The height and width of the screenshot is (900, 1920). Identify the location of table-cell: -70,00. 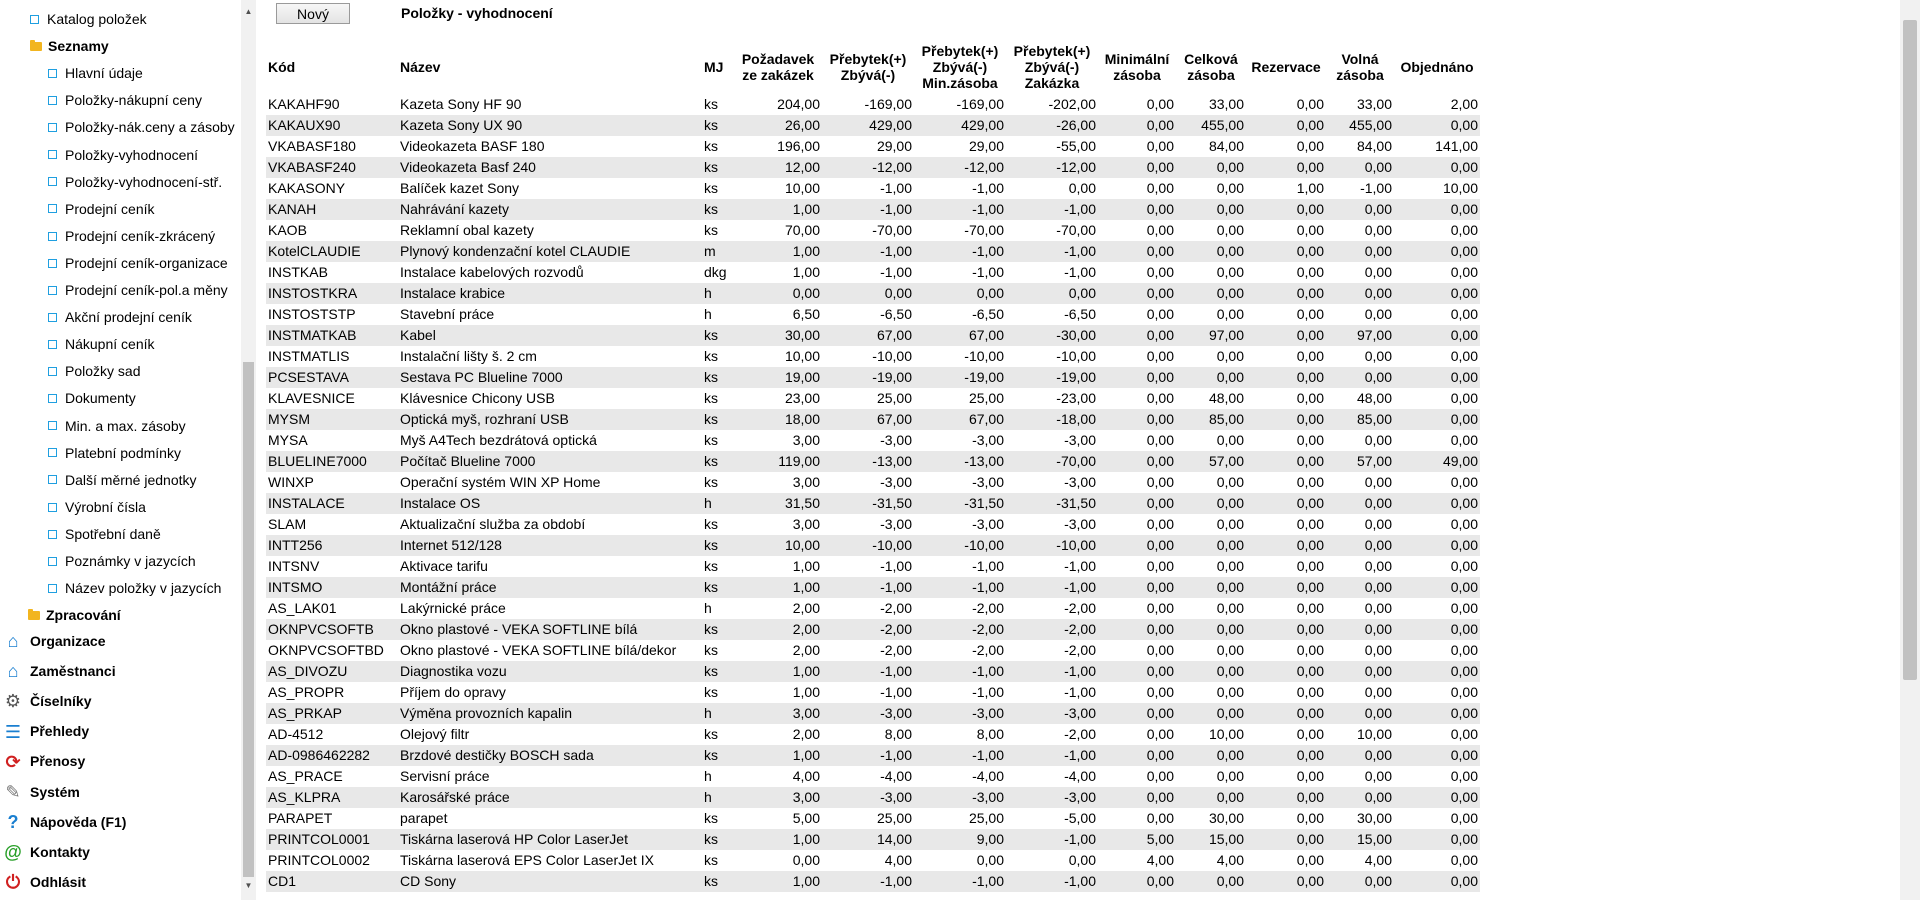
(892, 230).